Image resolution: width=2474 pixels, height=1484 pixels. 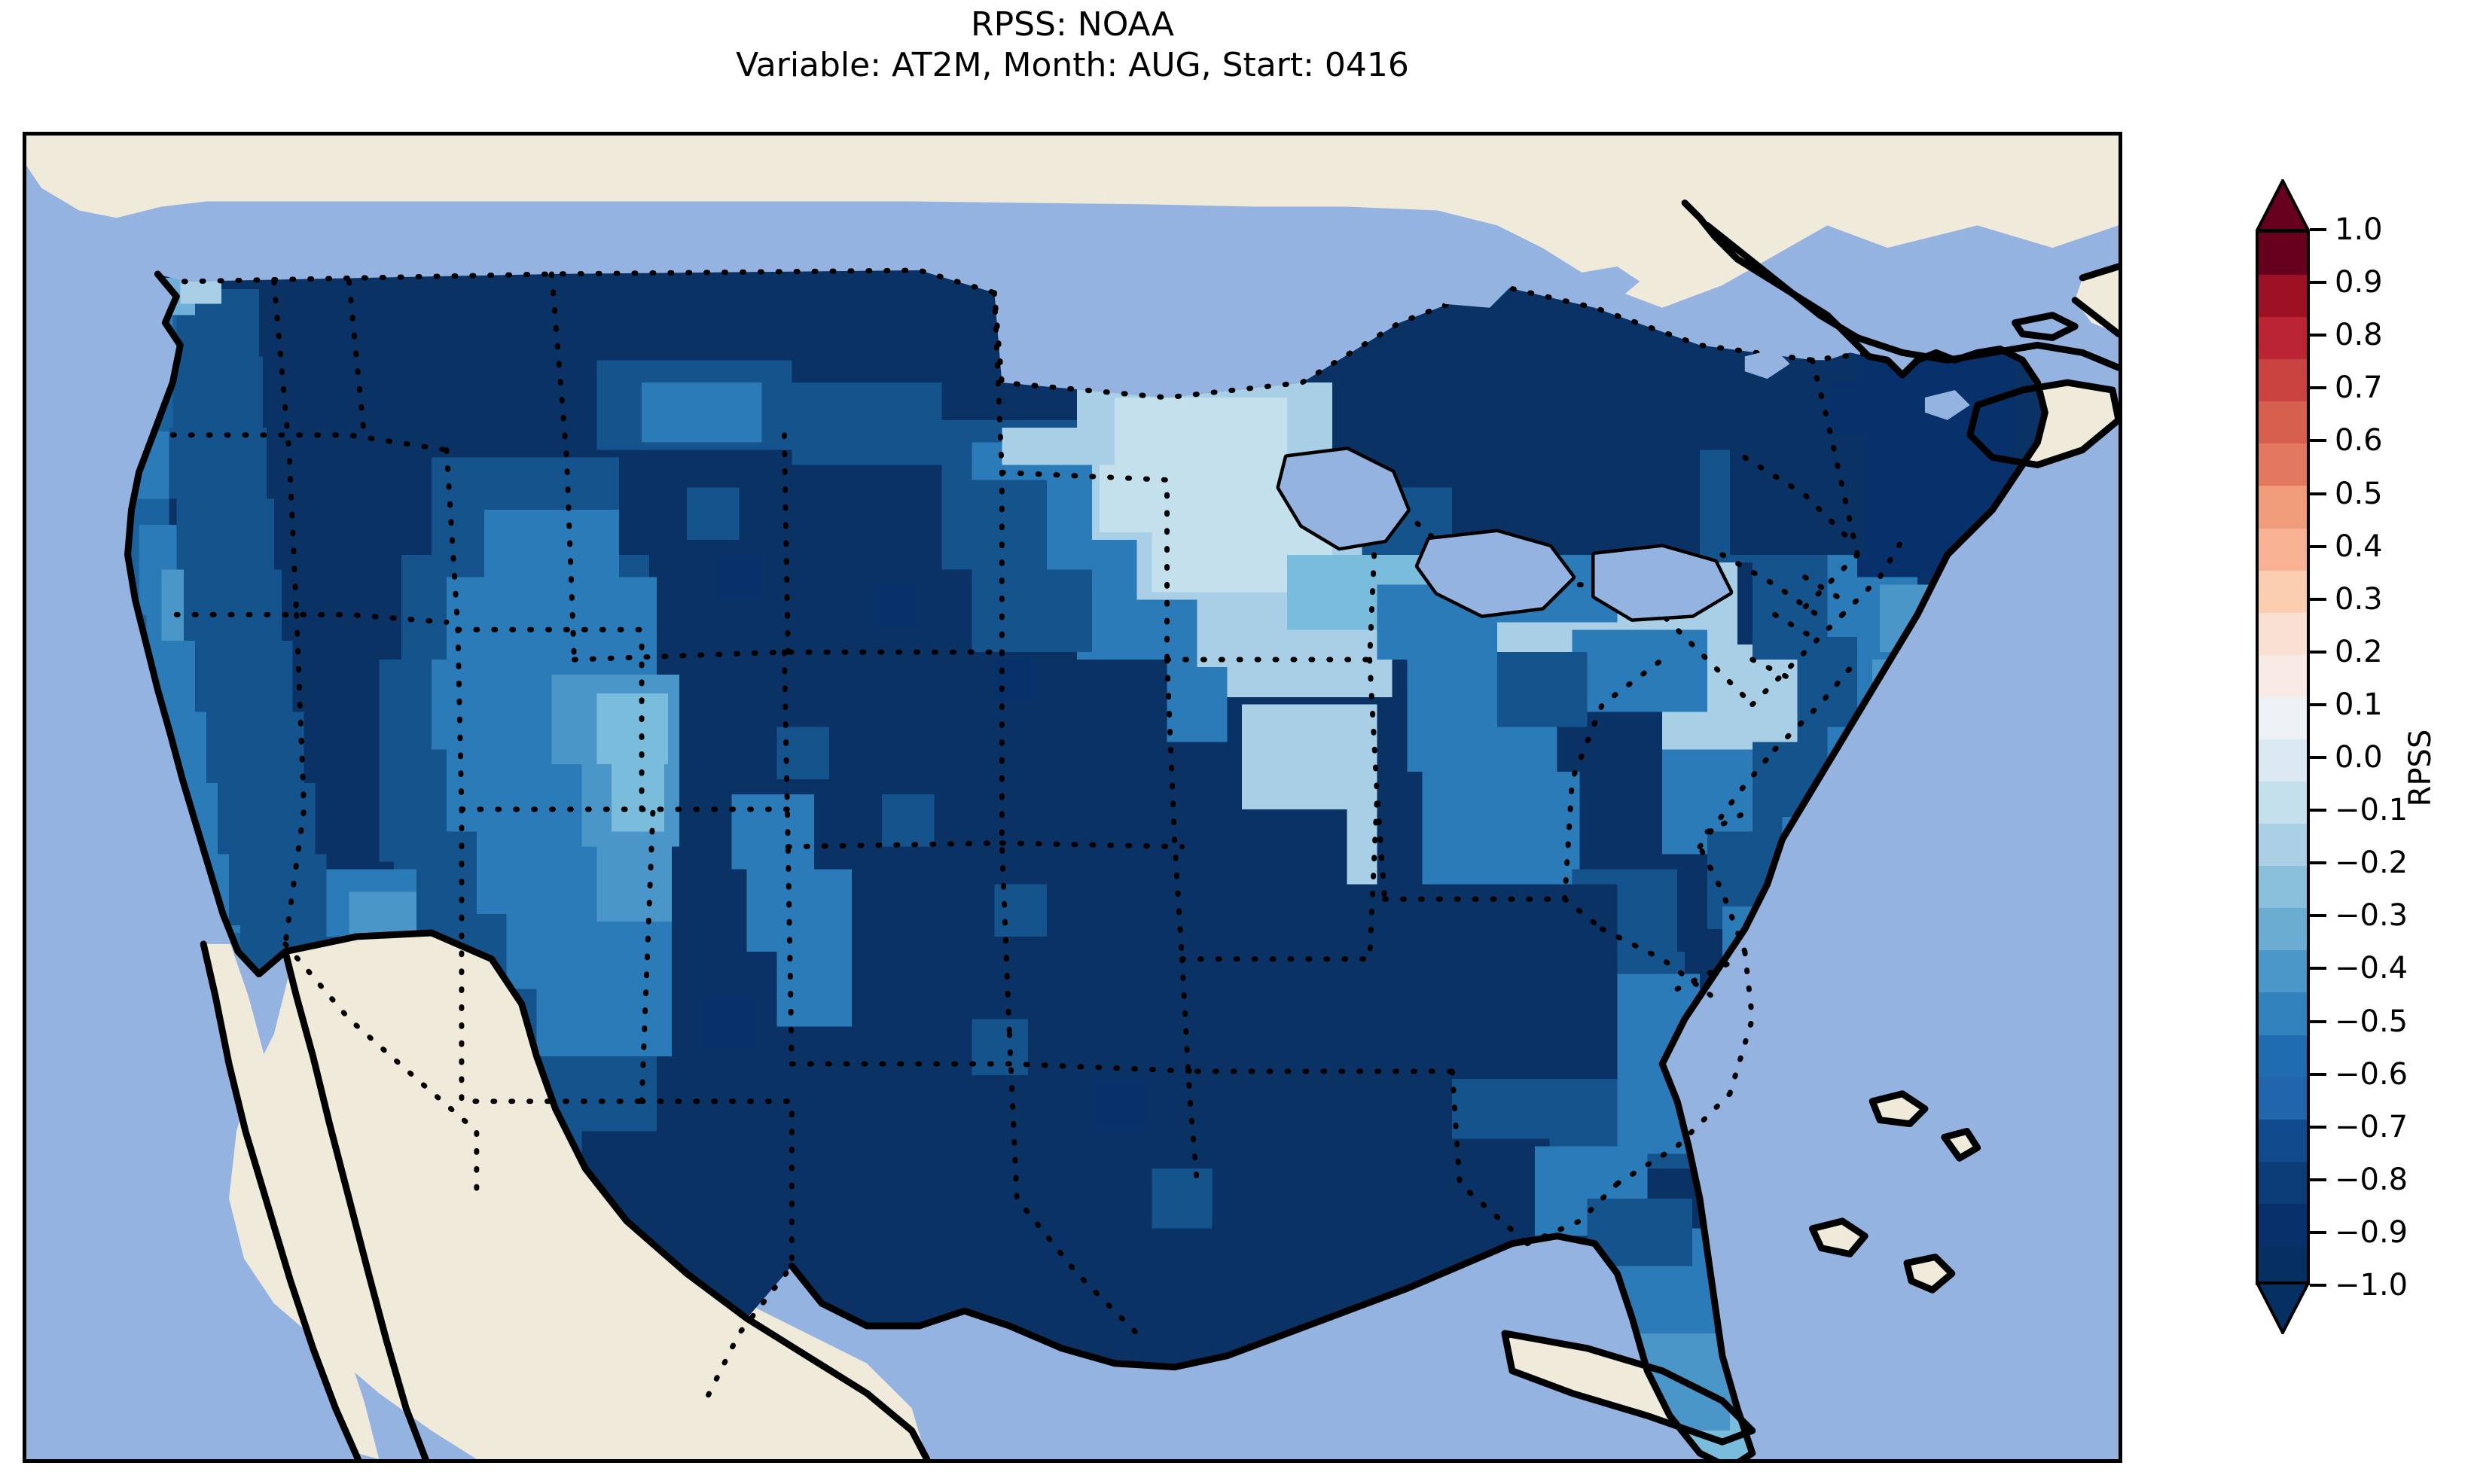 I want to click on colorbar-tick-label: 0.1, so click(x=2359, y=704).